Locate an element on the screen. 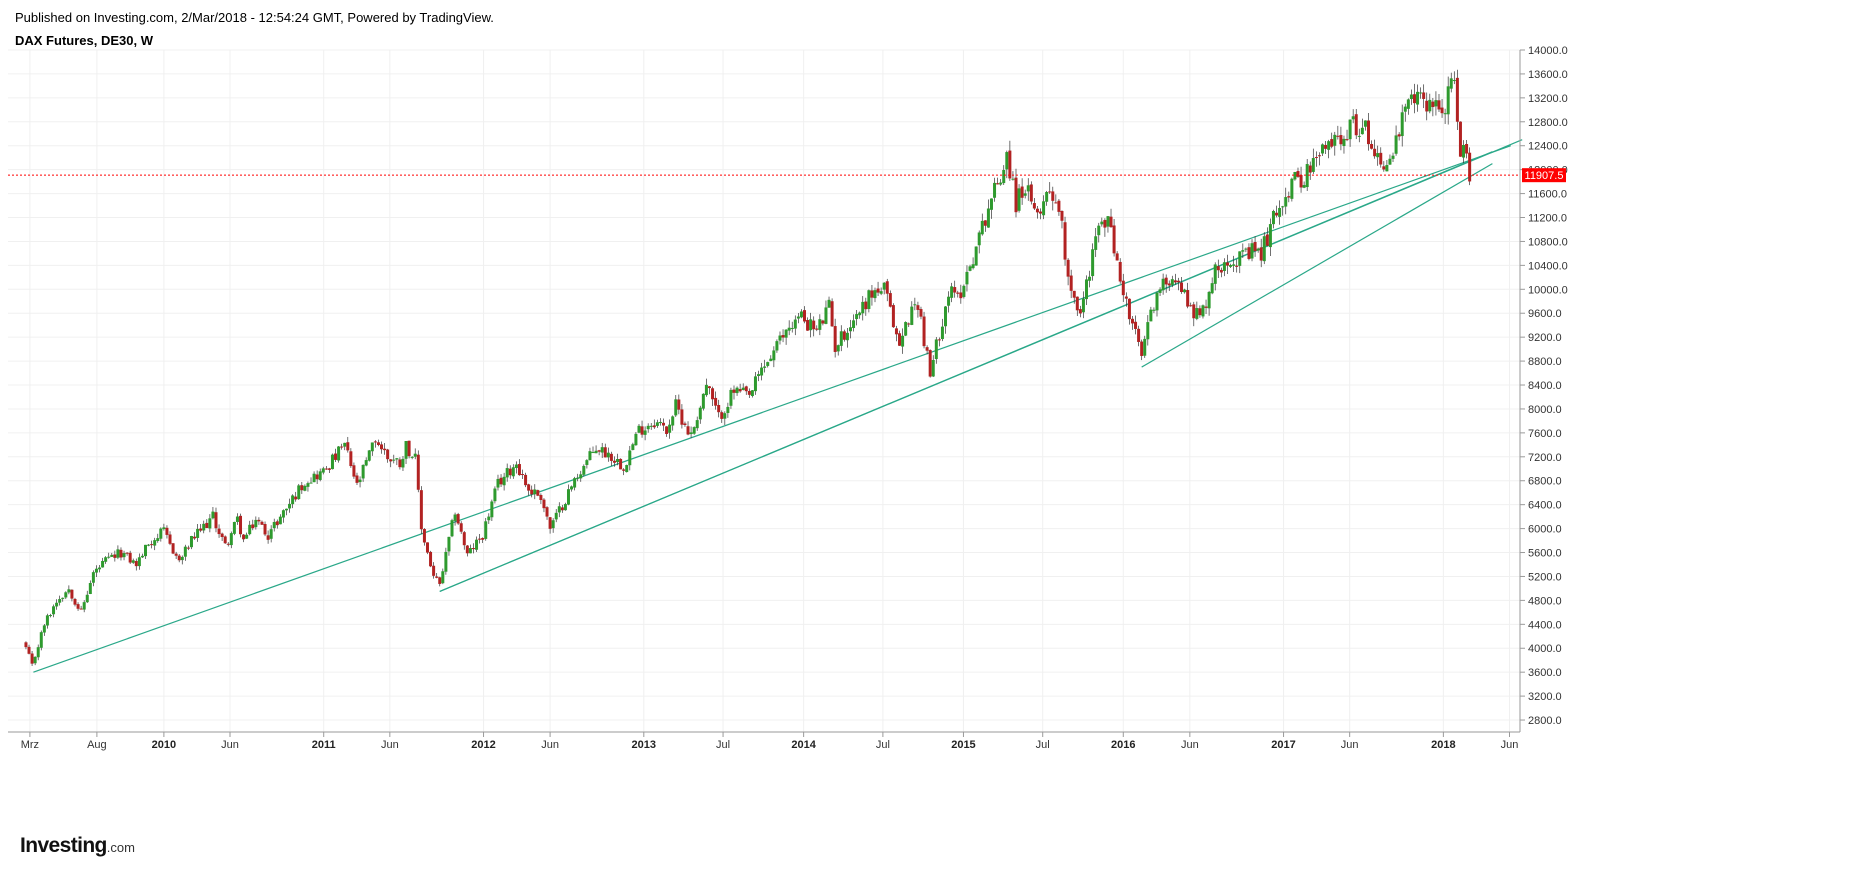 The width and height of the screenshot is (1870, 896). current-price-label: 11907.5 is located at coordinates (1544, 176).